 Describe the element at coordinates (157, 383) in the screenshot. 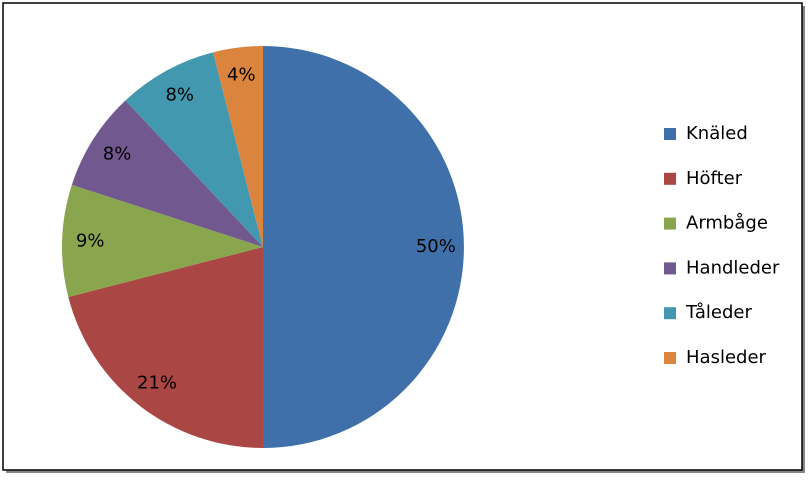

I see `data-label: 21%` at that location.